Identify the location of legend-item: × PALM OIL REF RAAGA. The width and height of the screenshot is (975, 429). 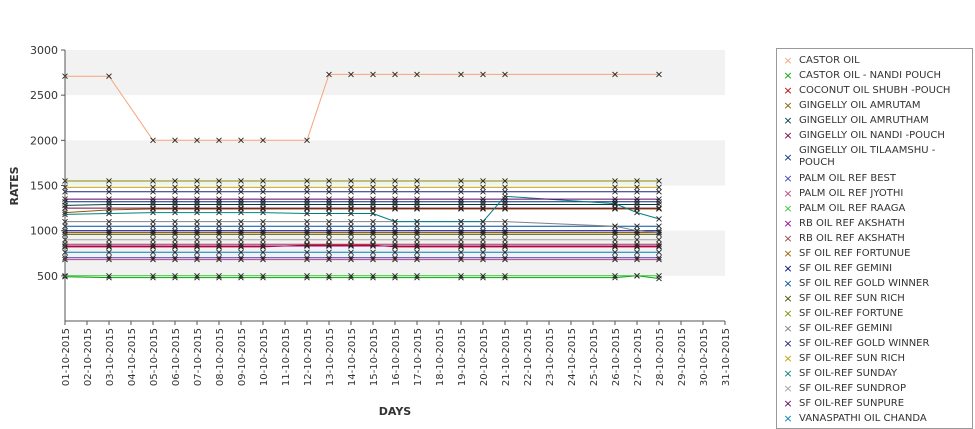
(874, 208).